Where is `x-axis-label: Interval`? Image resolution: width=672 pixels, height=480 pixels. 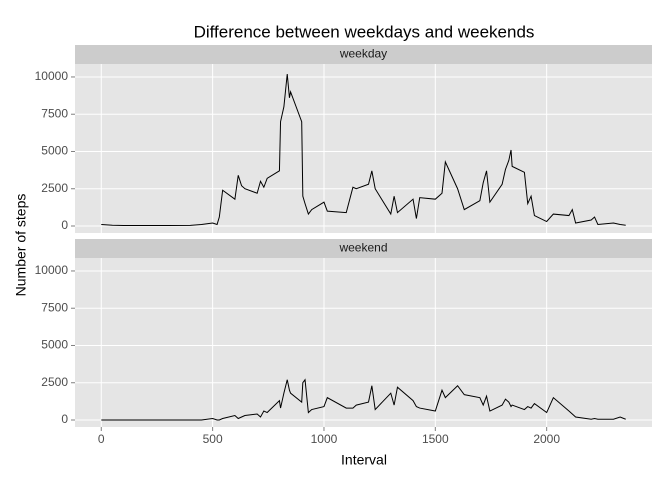 x-axis-label: Interval is located at coordinates (364, 460).